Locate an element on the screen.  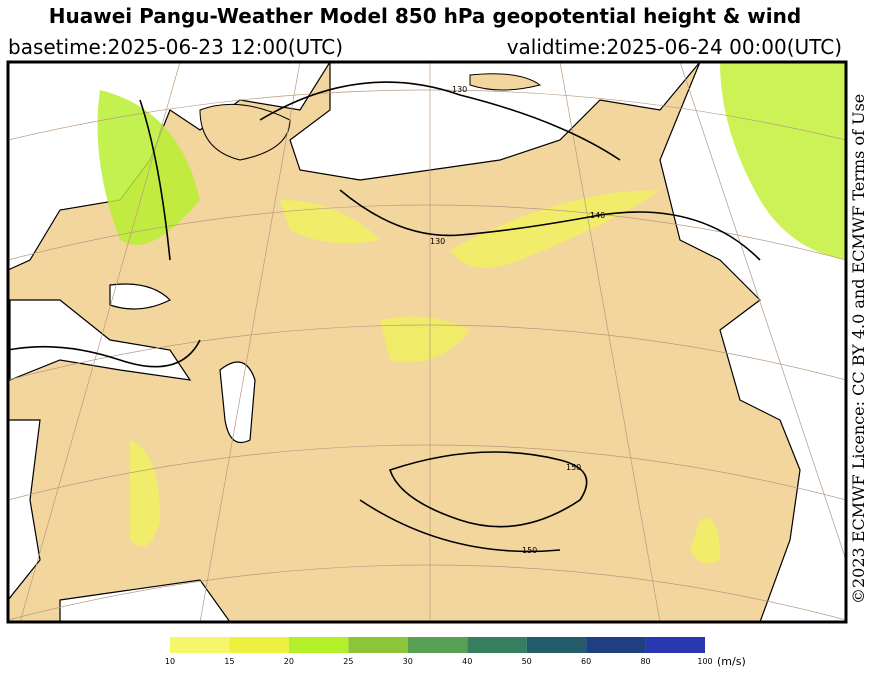
colorbar-label: 50 is located at coordinates (527, 661).